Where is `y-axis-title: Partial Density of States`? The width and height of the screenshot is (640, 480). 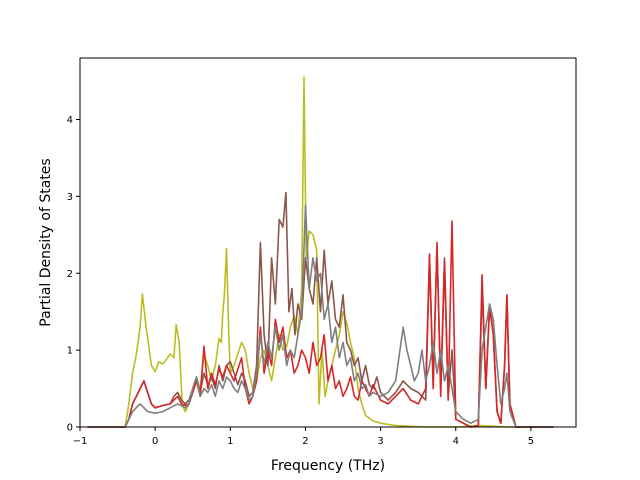
y-axis-title: Partial Density of States is located at coordinates (46, 242).